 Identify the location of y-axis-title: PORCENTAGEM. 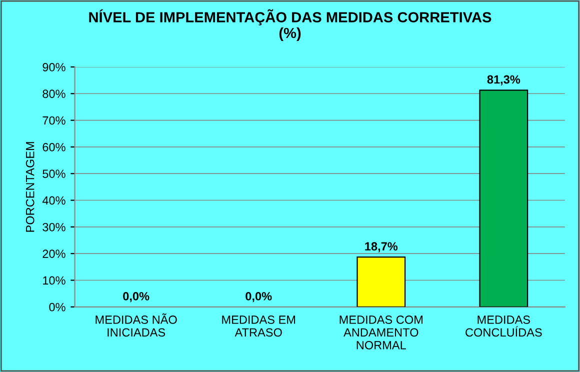
(30, 187).